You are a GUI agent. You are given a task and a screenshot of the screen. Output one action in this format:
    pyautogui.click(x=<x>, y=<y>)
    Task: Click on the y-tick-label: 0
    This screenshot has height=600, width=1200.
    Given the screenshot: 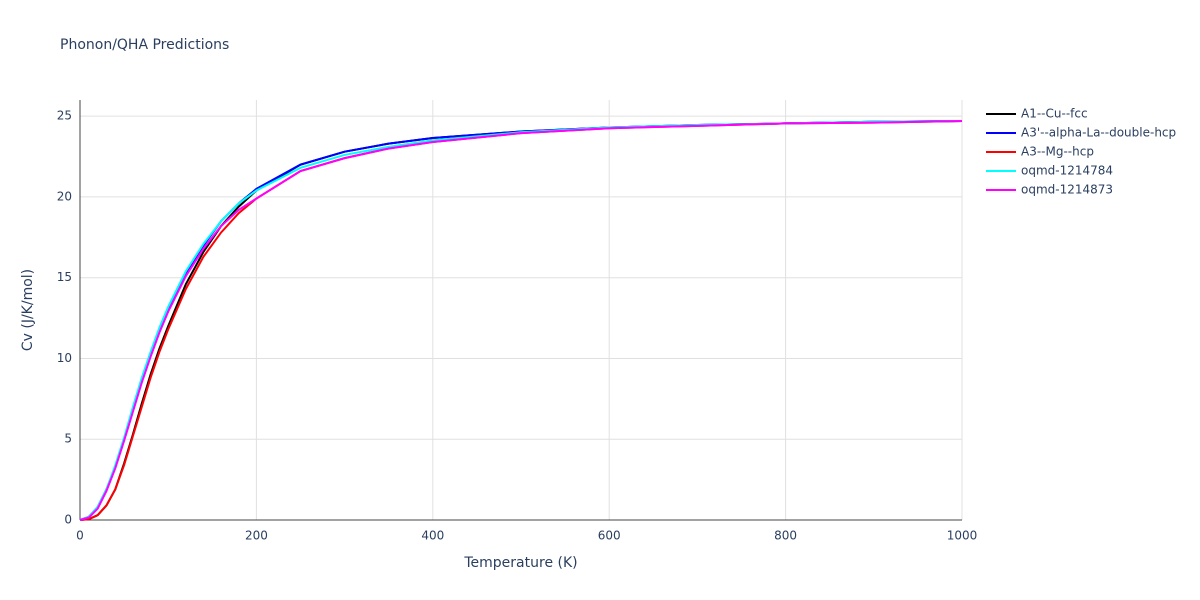 What is the action you would take?
    pyautogui.click(x=68, y=520)
    